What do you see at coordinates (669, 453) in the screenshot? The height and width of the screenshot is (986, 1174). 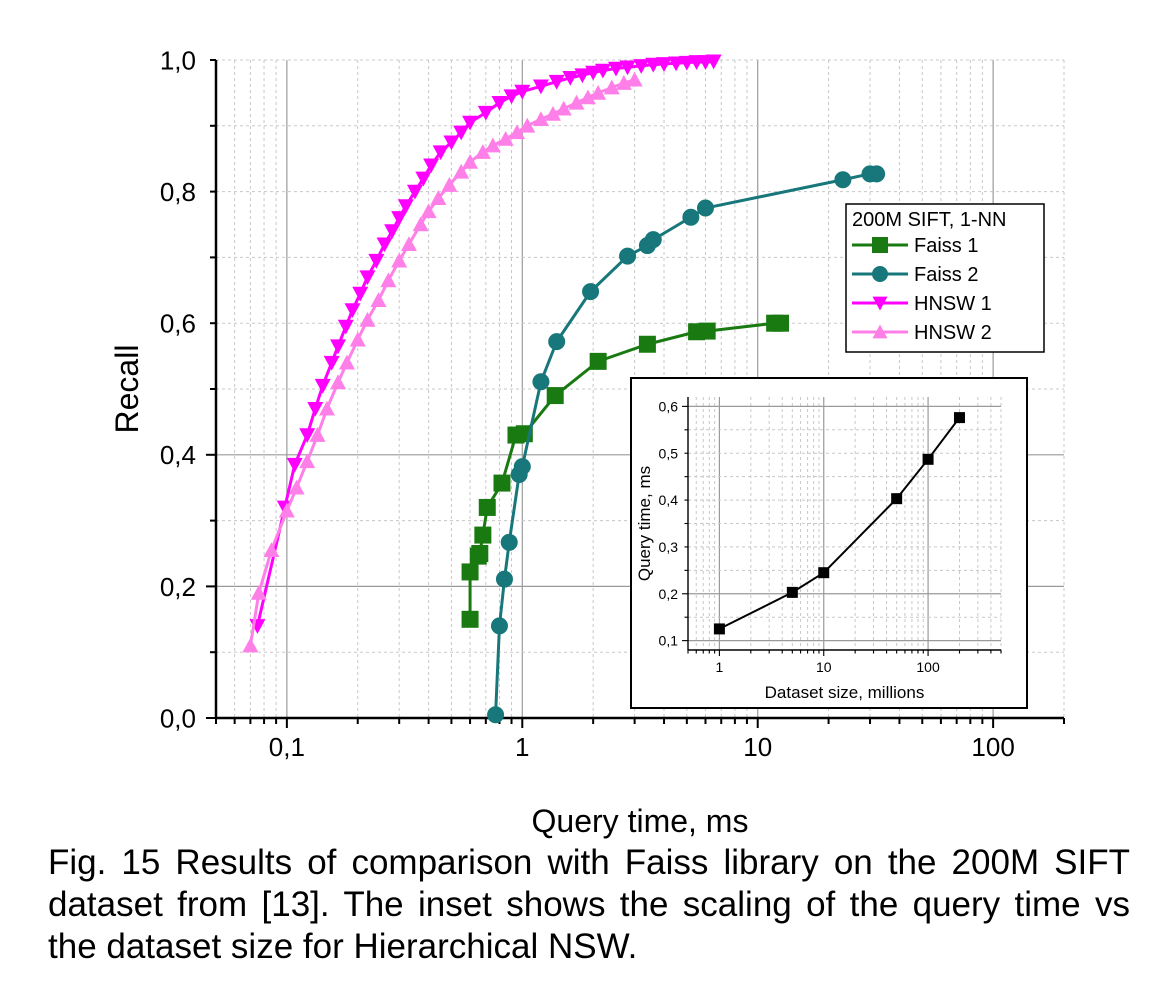 I see `inset-y-tick-label: 0,5` at bounding box center [669, 453].